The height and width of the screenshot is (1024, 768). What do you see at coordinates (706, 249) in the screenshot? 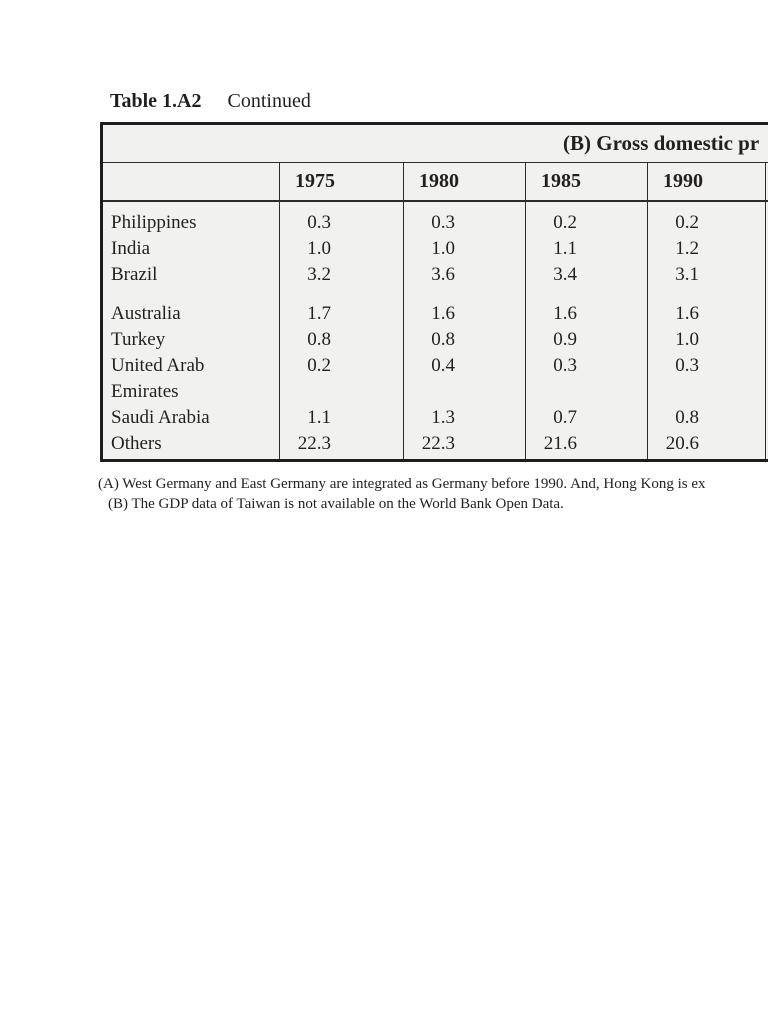
I see `cell-value: 1.2` at bounding box center [706, 249].